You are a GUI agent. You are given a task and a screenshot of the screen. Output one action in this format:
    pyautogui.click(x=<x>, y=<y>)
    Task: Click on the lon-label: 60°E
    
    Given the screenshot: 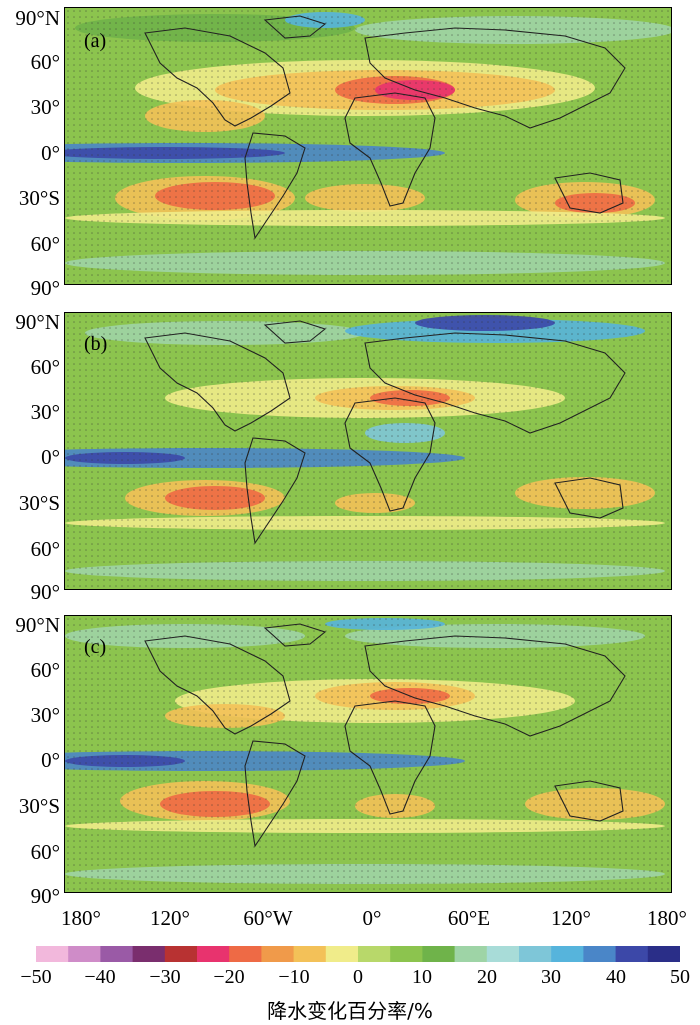 What is the action you would take?
    pyautogui.click(x=469, y=918)
    